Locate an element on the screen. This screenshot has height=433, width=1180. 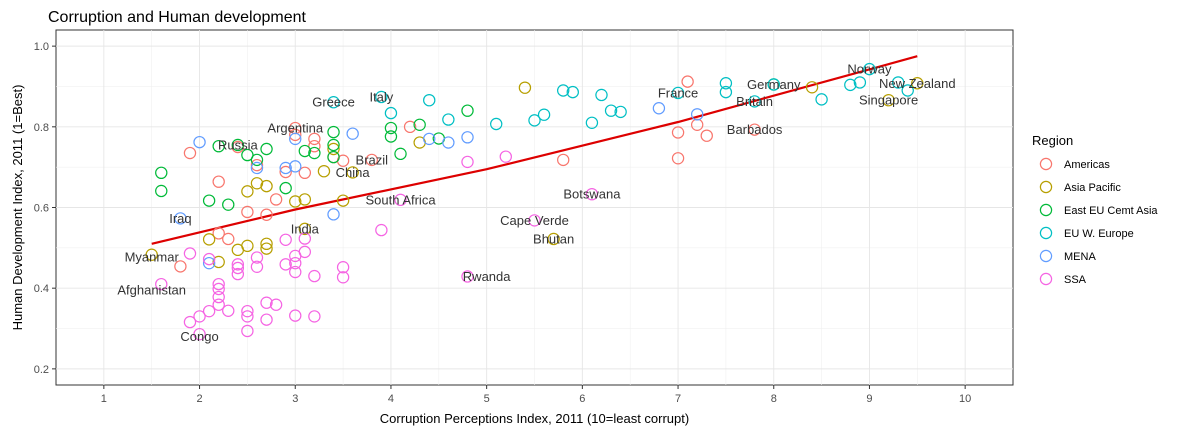
x-tick-label: 3 is located at coordinates (295, 399).